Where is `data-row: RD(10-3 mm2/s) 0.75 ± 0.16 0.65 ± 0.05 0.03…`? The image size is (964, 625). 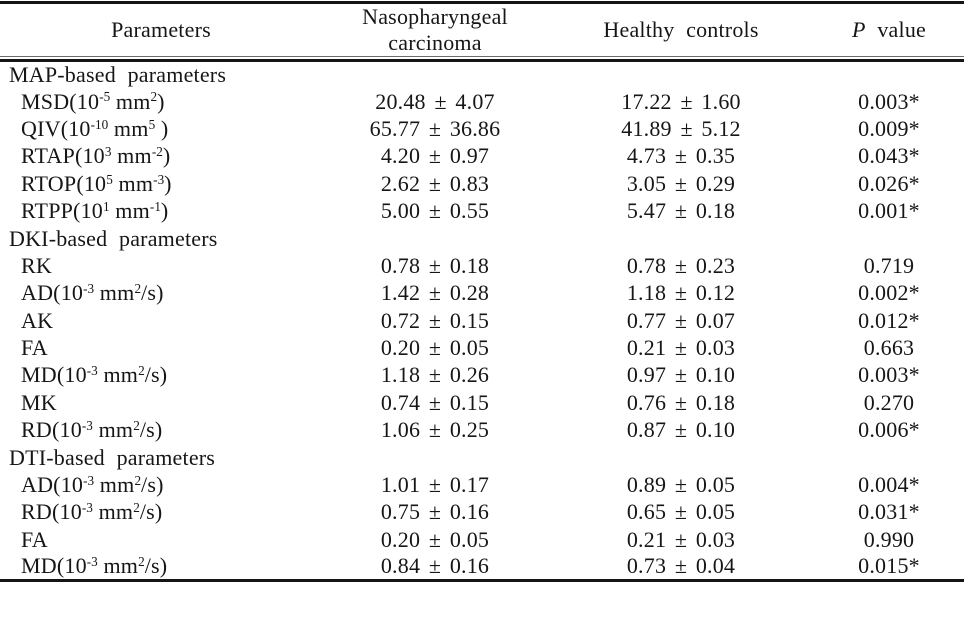
data-row: RD(10-3 mm2/s) 0.75 ± 0.16 0.65 ± 0.05 0.03… is located at coordinates (482, 512).